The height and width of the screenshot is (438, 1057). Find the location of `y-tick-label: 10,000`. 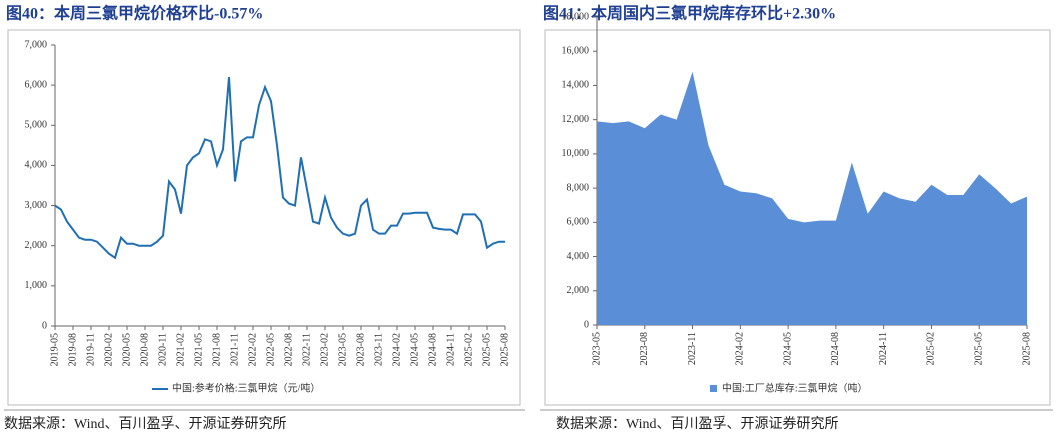

y-tick-label: 10,000 is located at coordinates (576, 153).